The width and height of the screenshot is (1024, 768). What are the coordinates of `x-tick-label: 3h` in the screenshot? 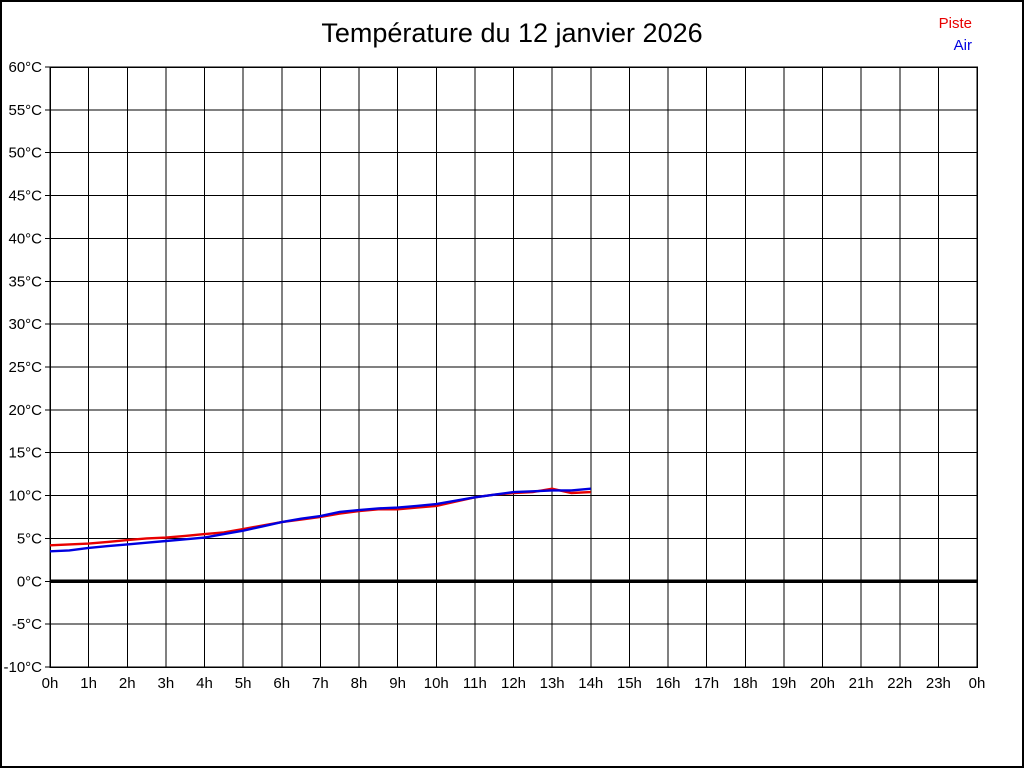 It's located at (166, 683).